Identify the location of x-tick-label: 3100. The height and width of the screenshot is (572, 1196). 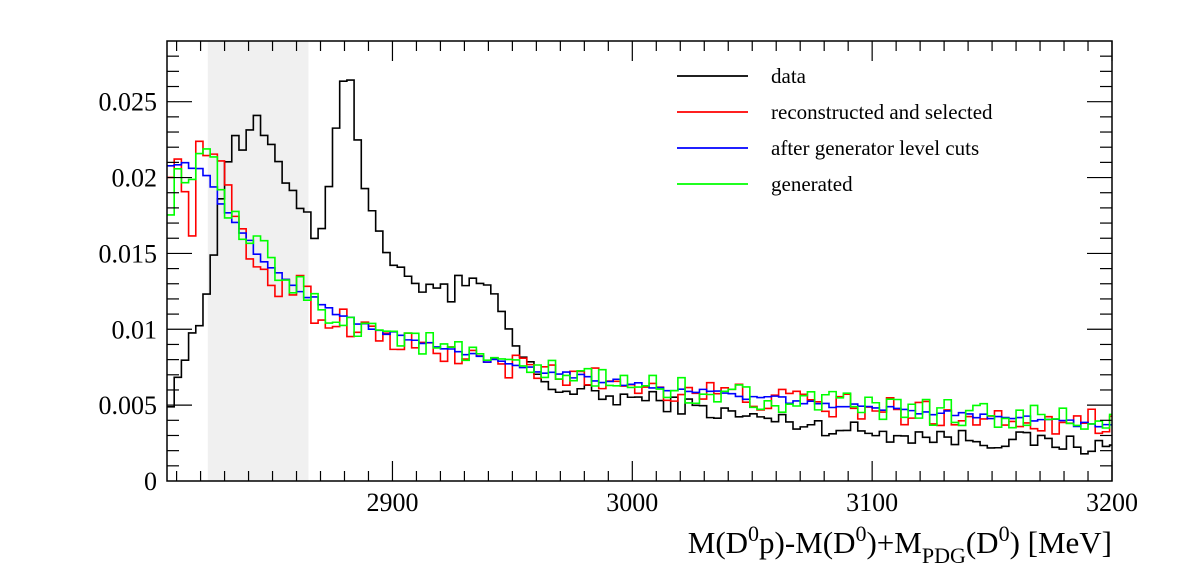
(872, 502).